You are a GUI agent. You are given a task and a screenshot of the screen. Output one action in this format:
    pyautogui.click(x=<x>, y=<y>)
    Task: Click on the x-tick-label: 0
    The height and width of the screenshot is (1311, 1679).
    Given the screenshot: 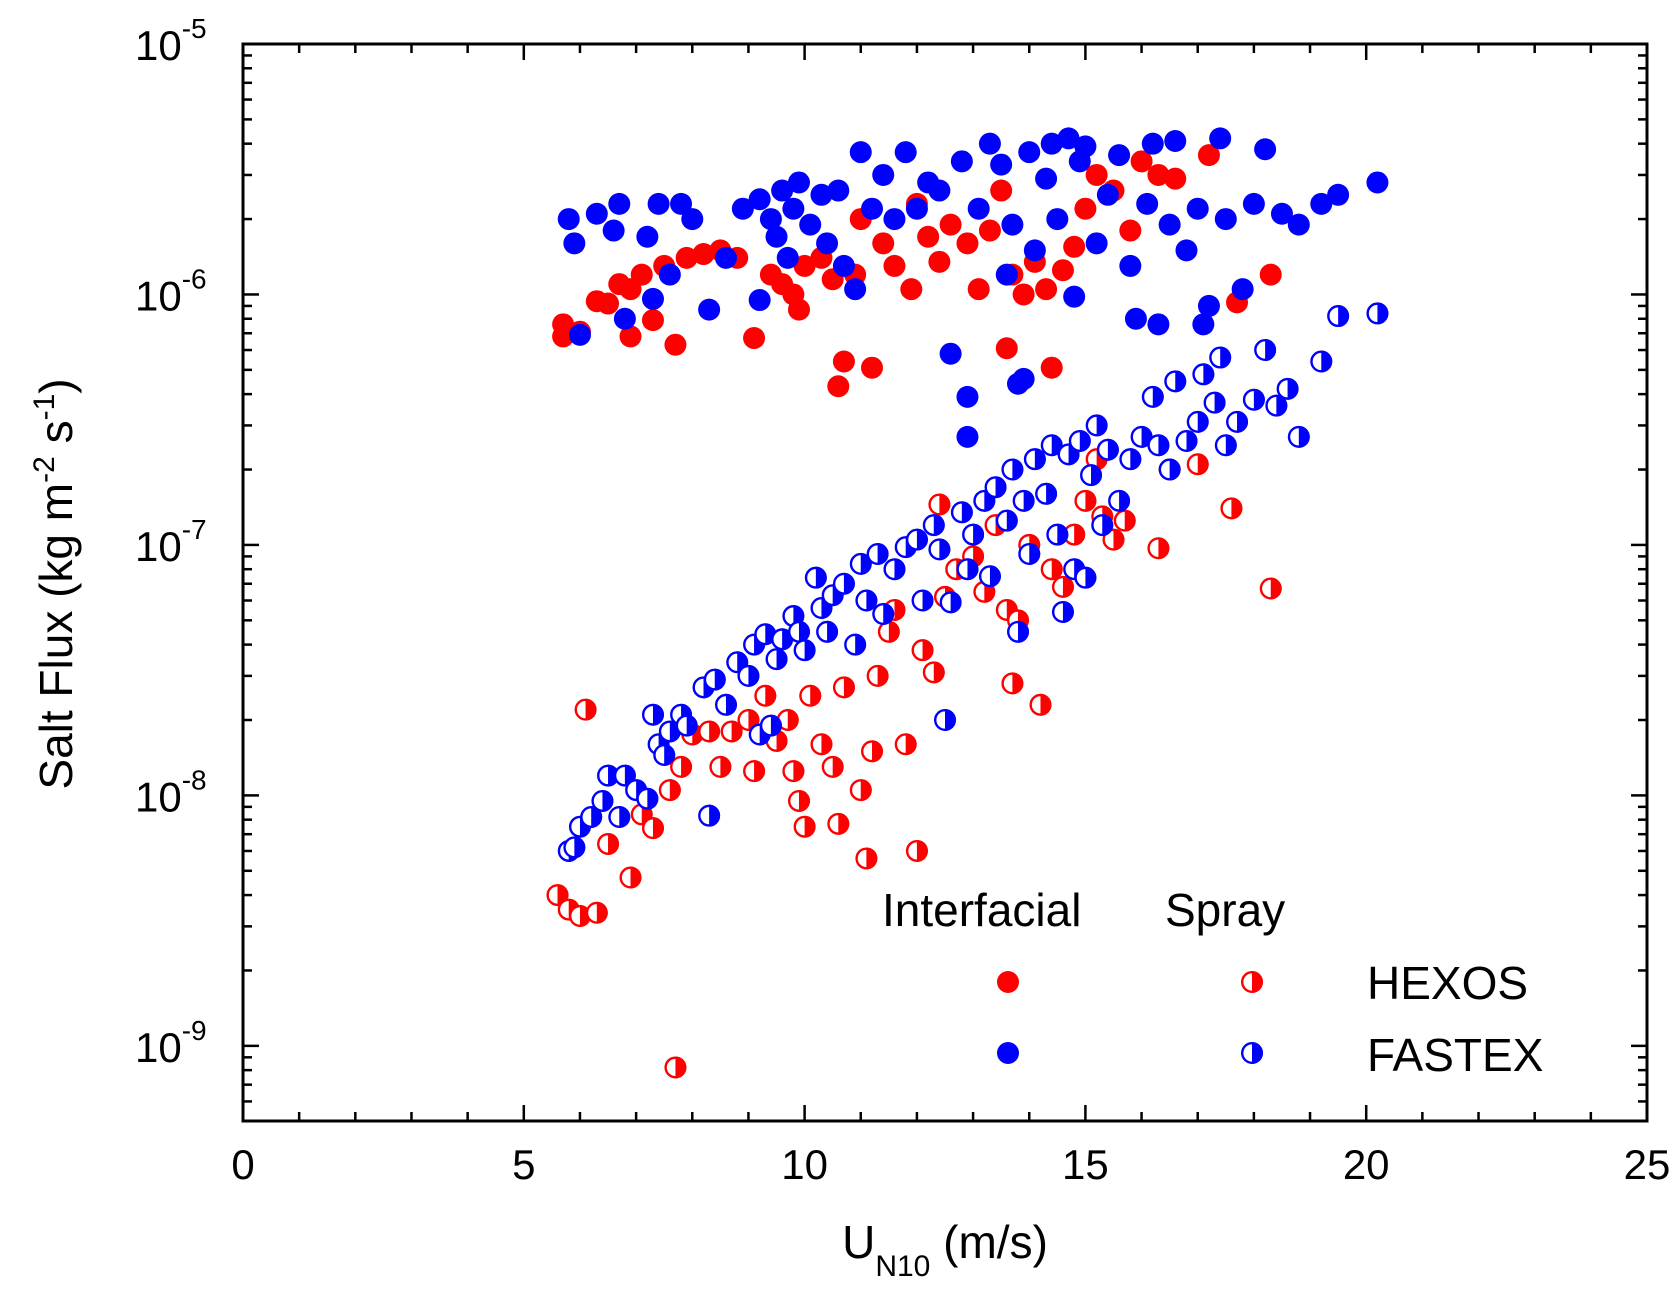 What is the action you would take?
    pyautogui.click(x=242, y=1164)
    